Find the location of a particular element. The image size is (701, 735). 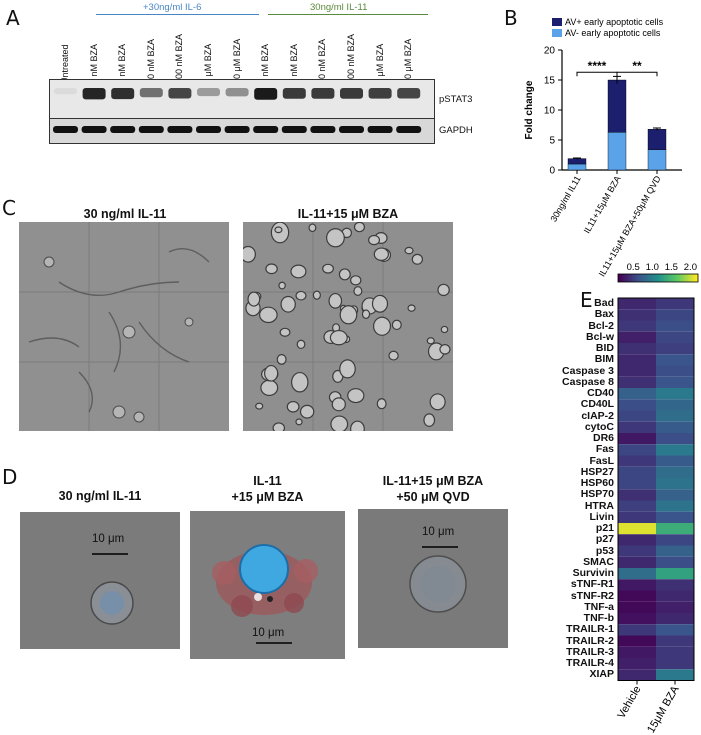

lane-label: 30 μM BZA is located at coordinates (408, 61).